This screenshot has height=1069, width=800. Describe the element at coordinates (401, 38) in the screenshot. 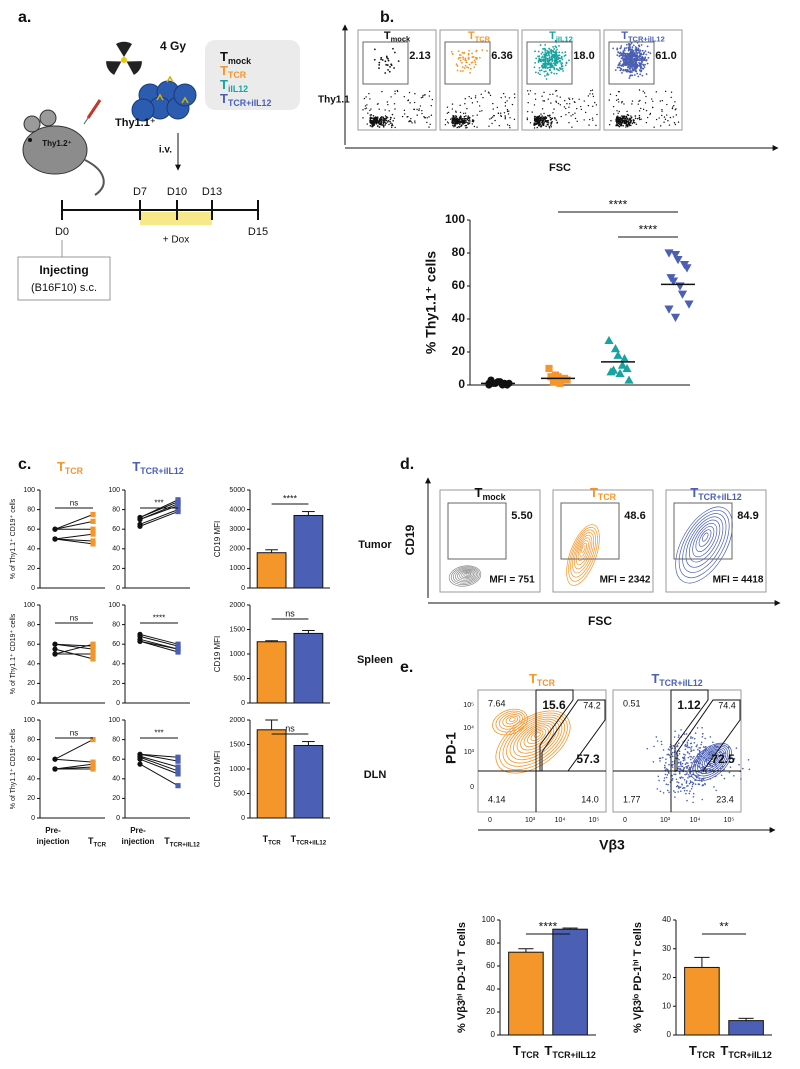

I see `flow-title-sub: mock` at that location.